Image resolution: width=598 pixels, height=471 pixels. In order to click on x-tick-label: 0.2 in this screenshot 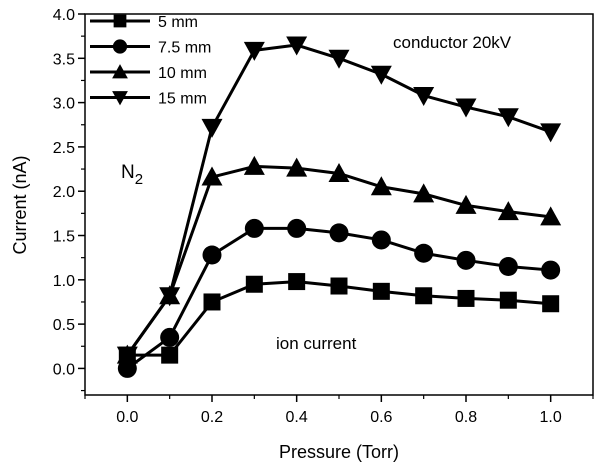, I will do `click(212, 417)`.